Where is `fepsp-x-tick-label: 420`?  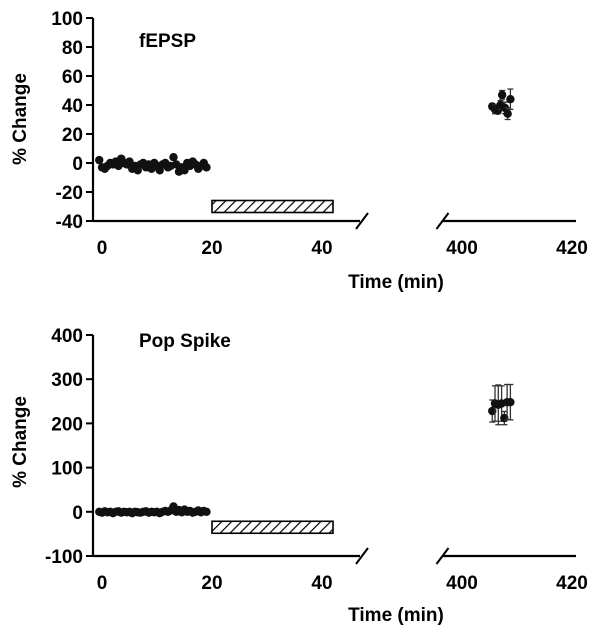 fepsp-x-tick-label: 420 is located at coordinates (572, 248).